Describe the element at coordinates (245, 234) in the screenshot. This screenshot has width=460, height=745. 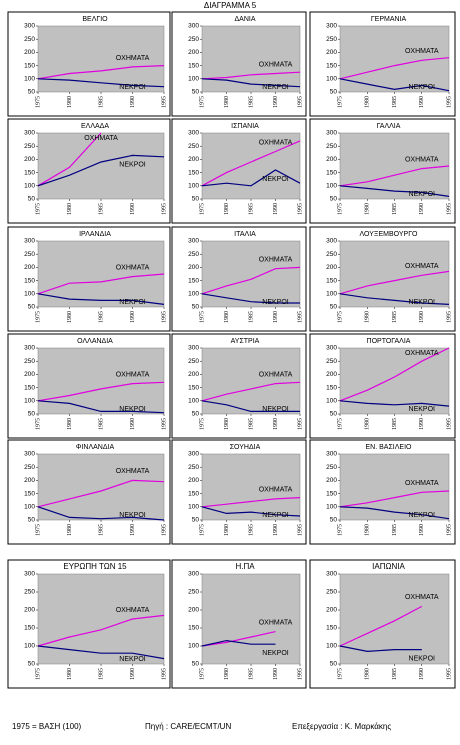
I see `panel-title: ΙΤΑΛΙΑ` at that location.